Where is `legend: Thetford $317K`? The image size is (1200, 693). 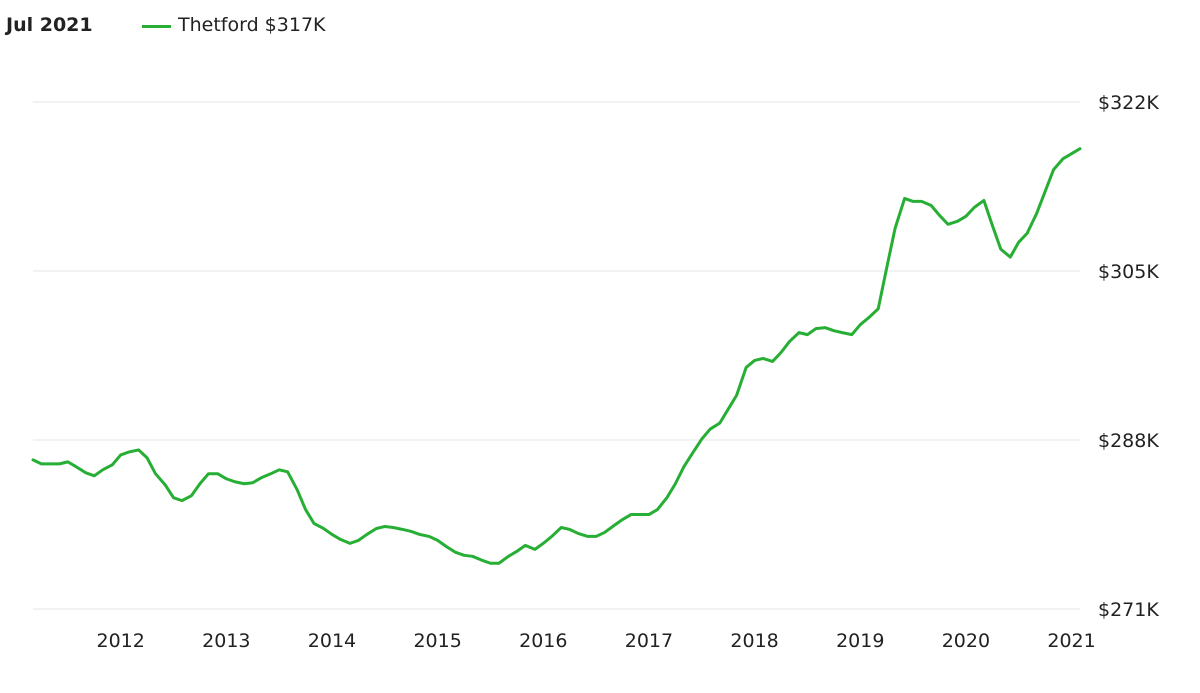
legend: Thetford $317K is located at coordinates (234, 25).